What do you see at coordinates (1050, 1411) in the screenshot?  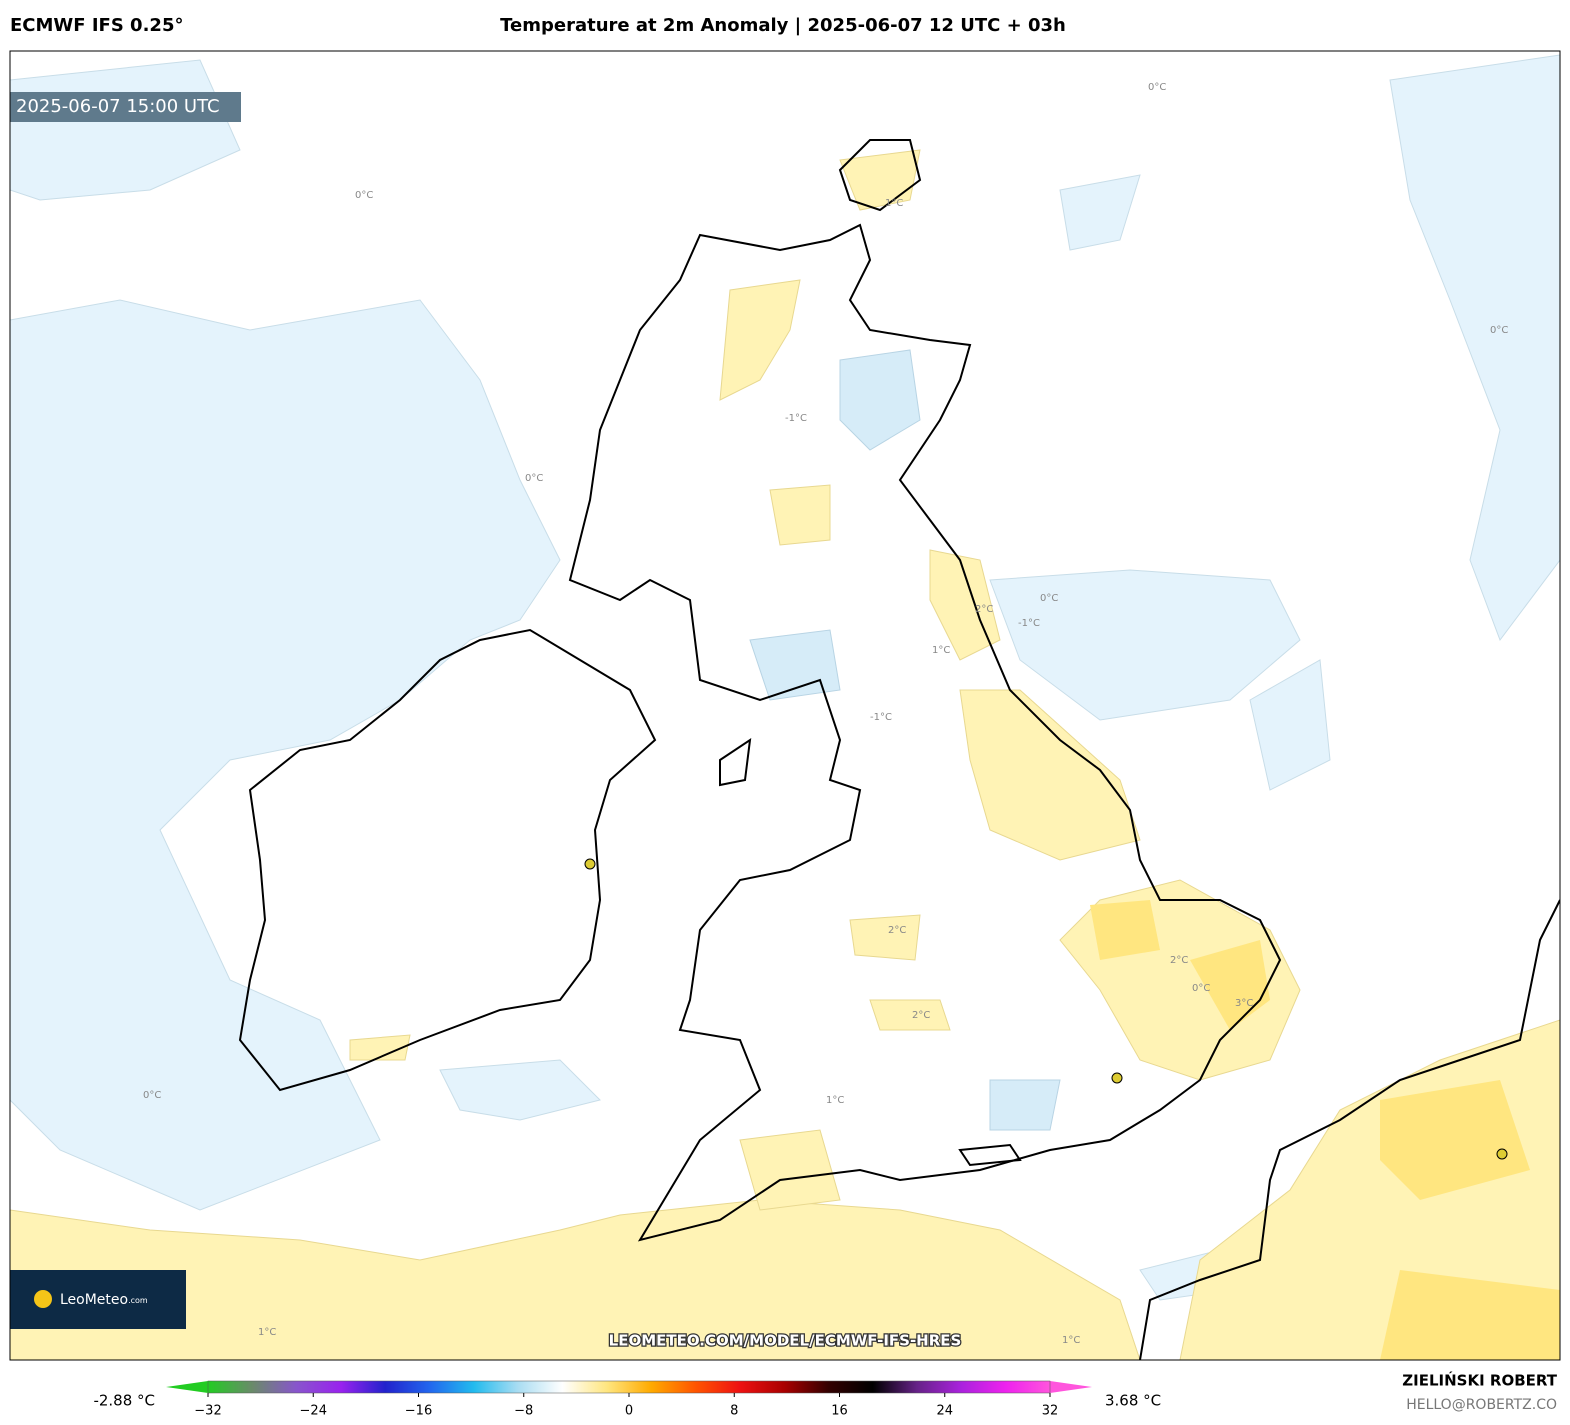 I see `colorbar-tick-label: 32` at bounding box center [1050, 1411].